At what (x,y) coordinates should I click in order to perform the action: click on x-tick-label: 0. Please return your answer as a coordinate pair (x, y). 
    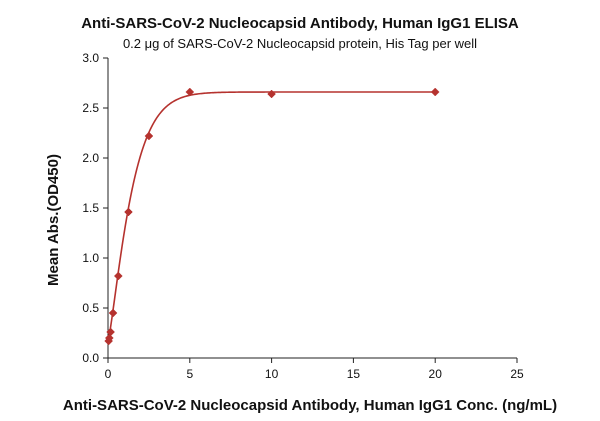
    Looking at the image, I should click on (108, 374).